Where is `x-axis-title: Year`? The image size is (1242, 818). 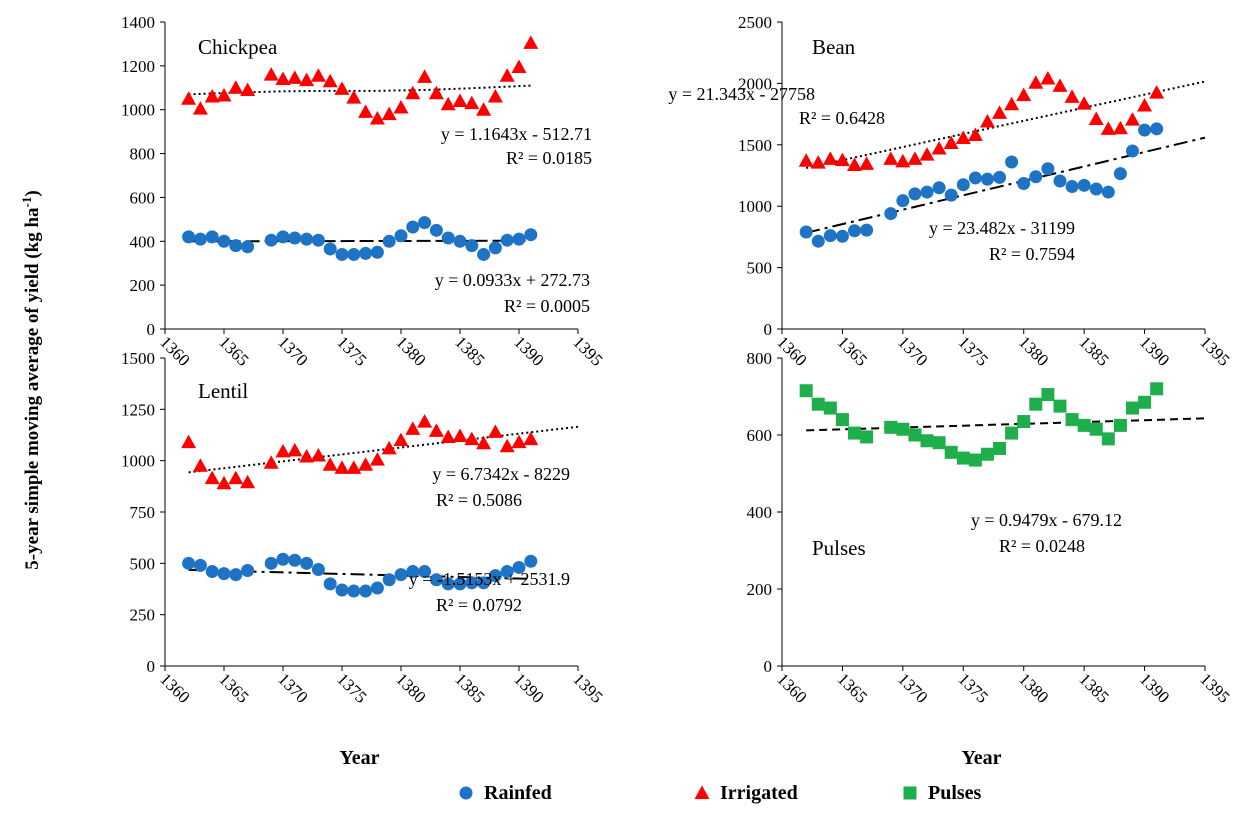 x-axis-title: Year is located at coordinates (360, 758).